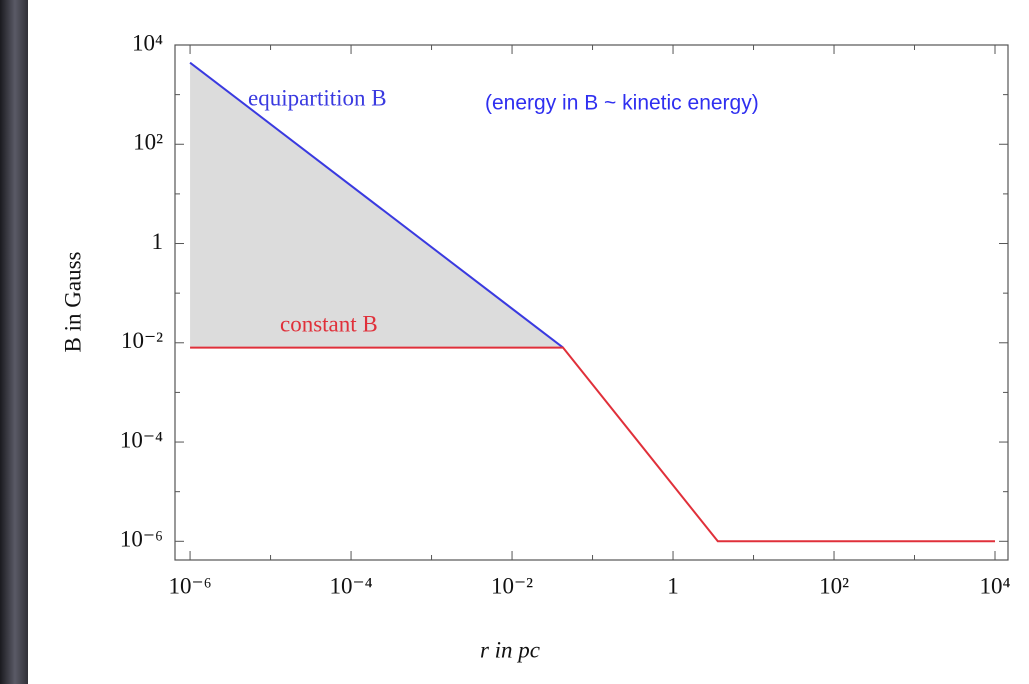 The width and height of the screenshot is (1029, 684). Describe the element at coordinates (510, 649) in the screenshot. I see `x-axis-title: r in pc` at that location.